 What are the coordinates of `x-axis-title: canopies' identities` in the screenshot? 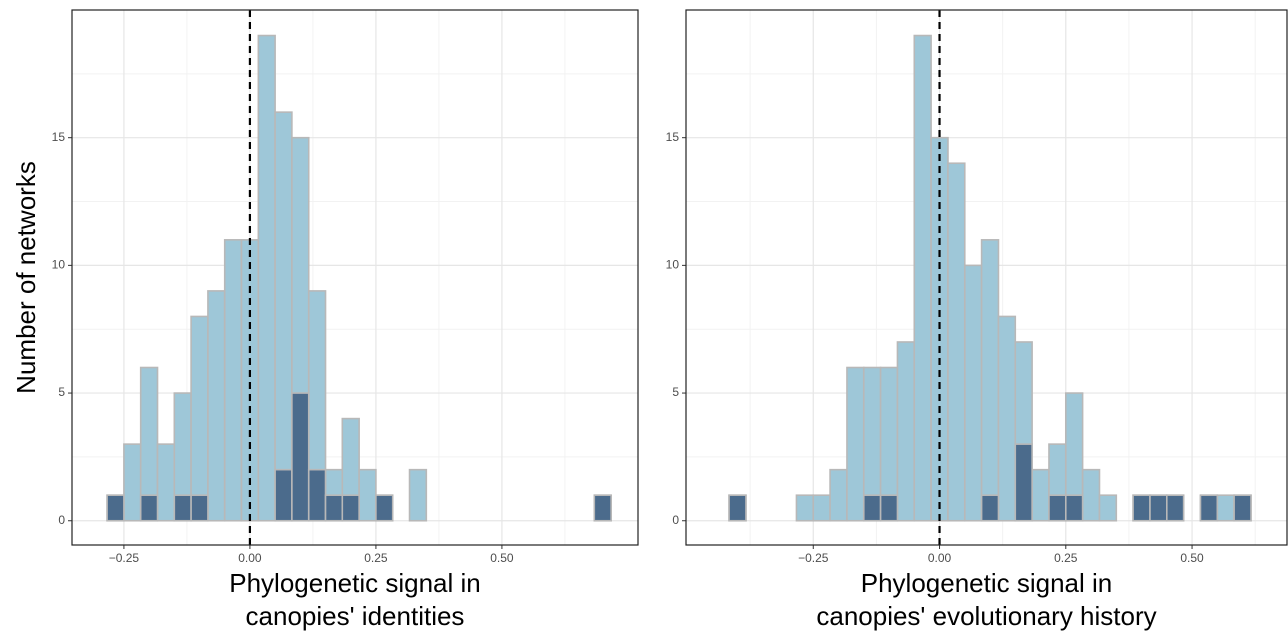 It's located at (355, 616).